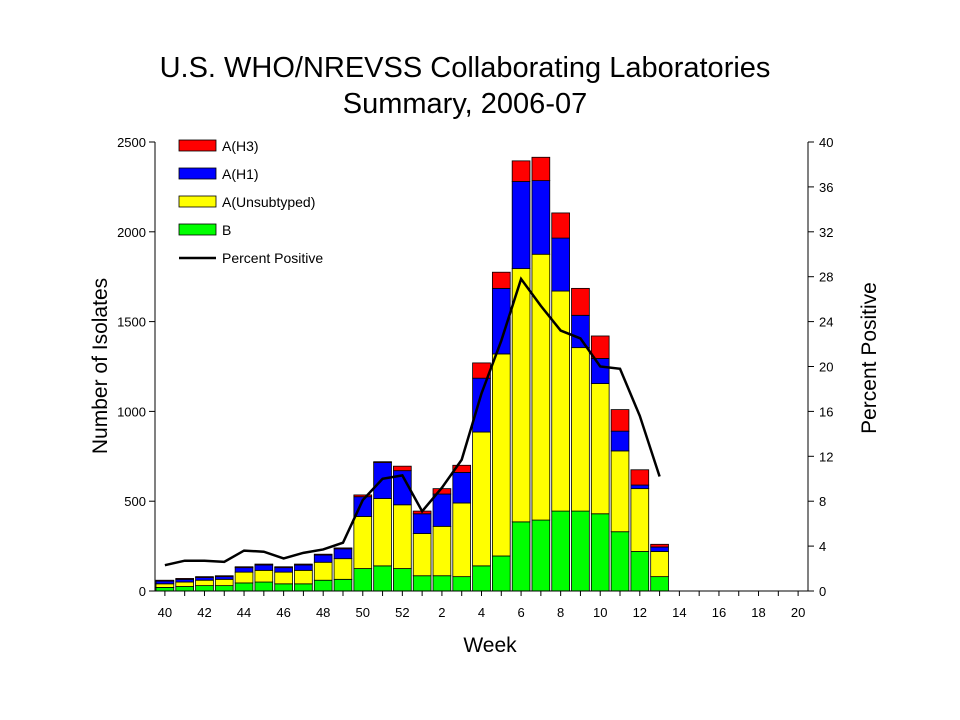 The height and width of the screenshot is (720, 960). I want to click on x-tick-label-14: 14, so click(679, 612).